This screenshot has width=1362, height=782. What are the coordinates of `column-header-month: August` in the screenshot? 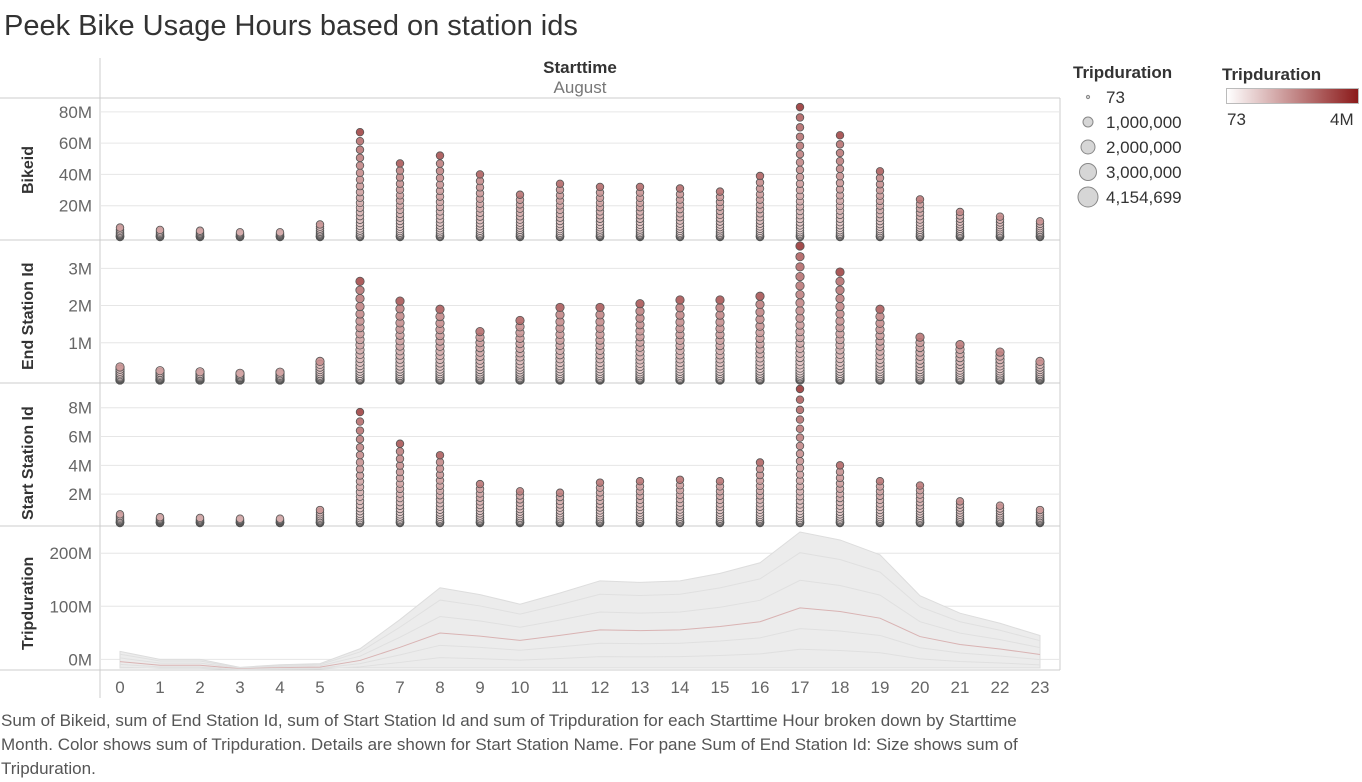 It's located at (580, 87).